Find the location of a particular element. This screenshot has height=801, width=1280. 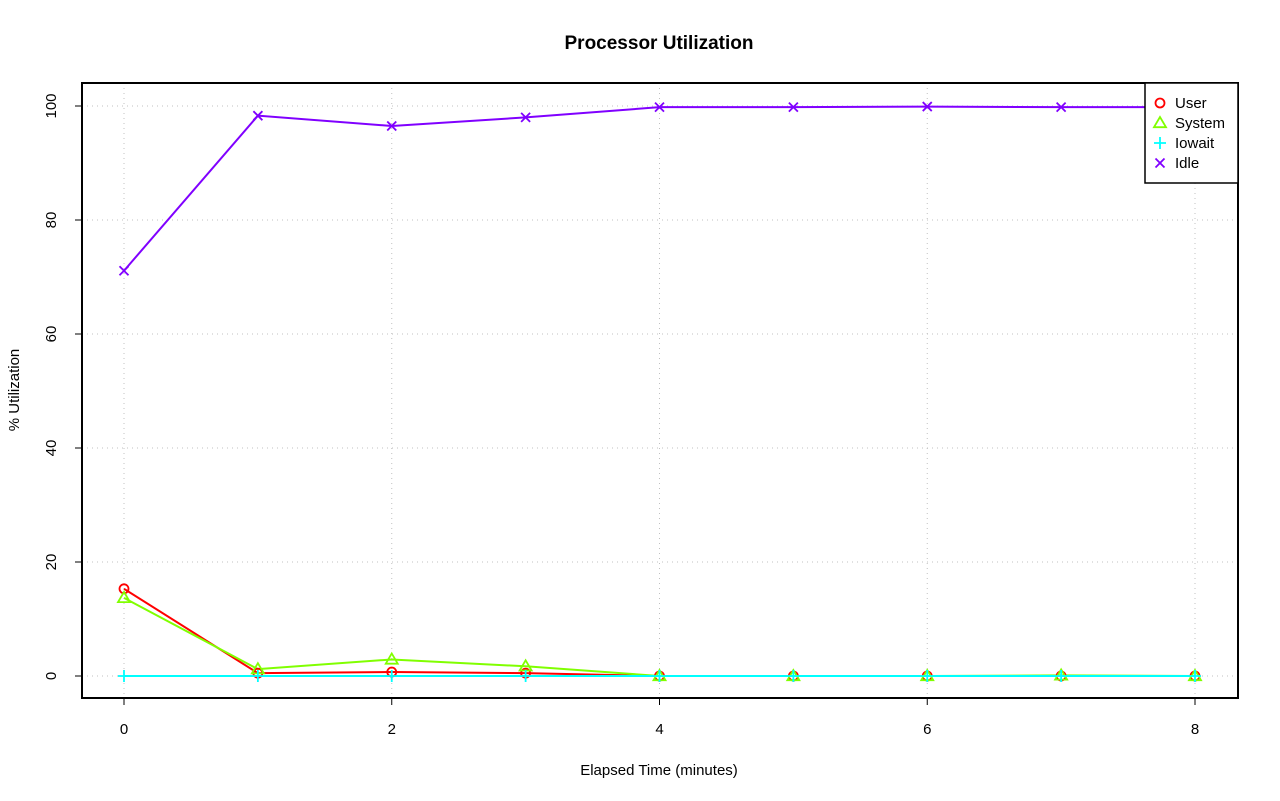

y-axis: 0 20 40 60 80 100 is located at coordinates (62, 386).